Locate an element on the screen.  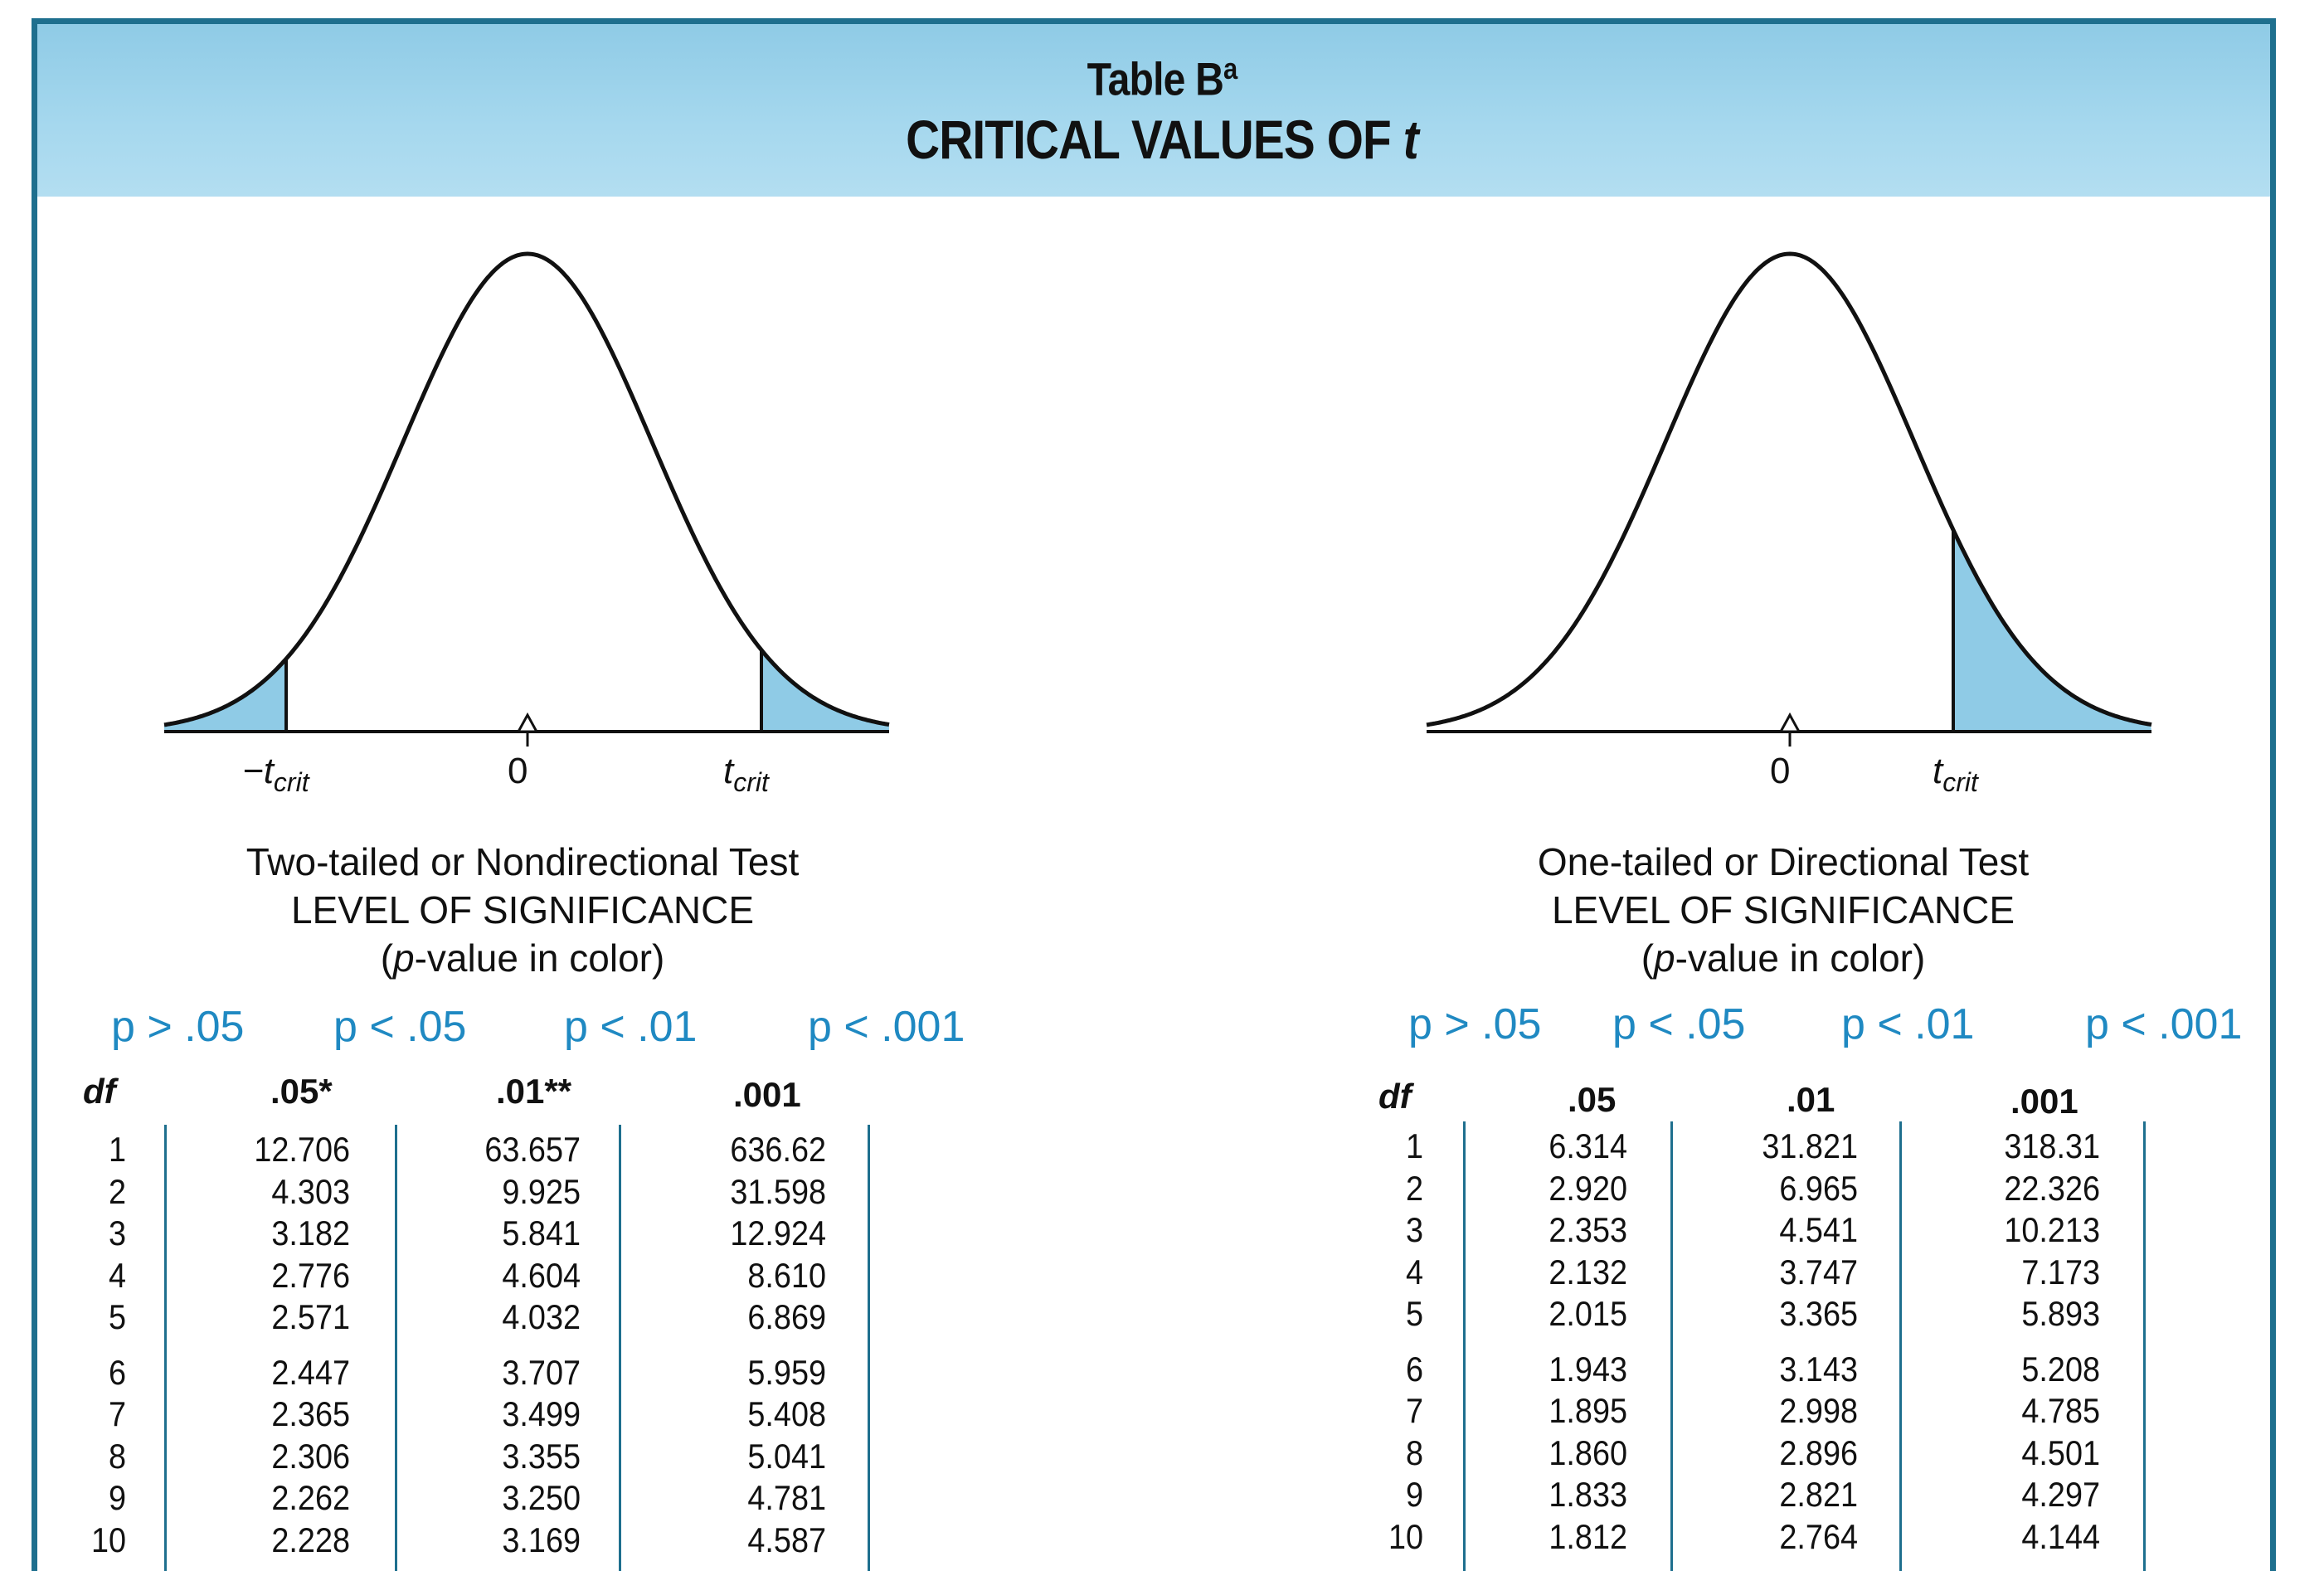
p-label: p < .001 is located at coordinates (2164, 1024).